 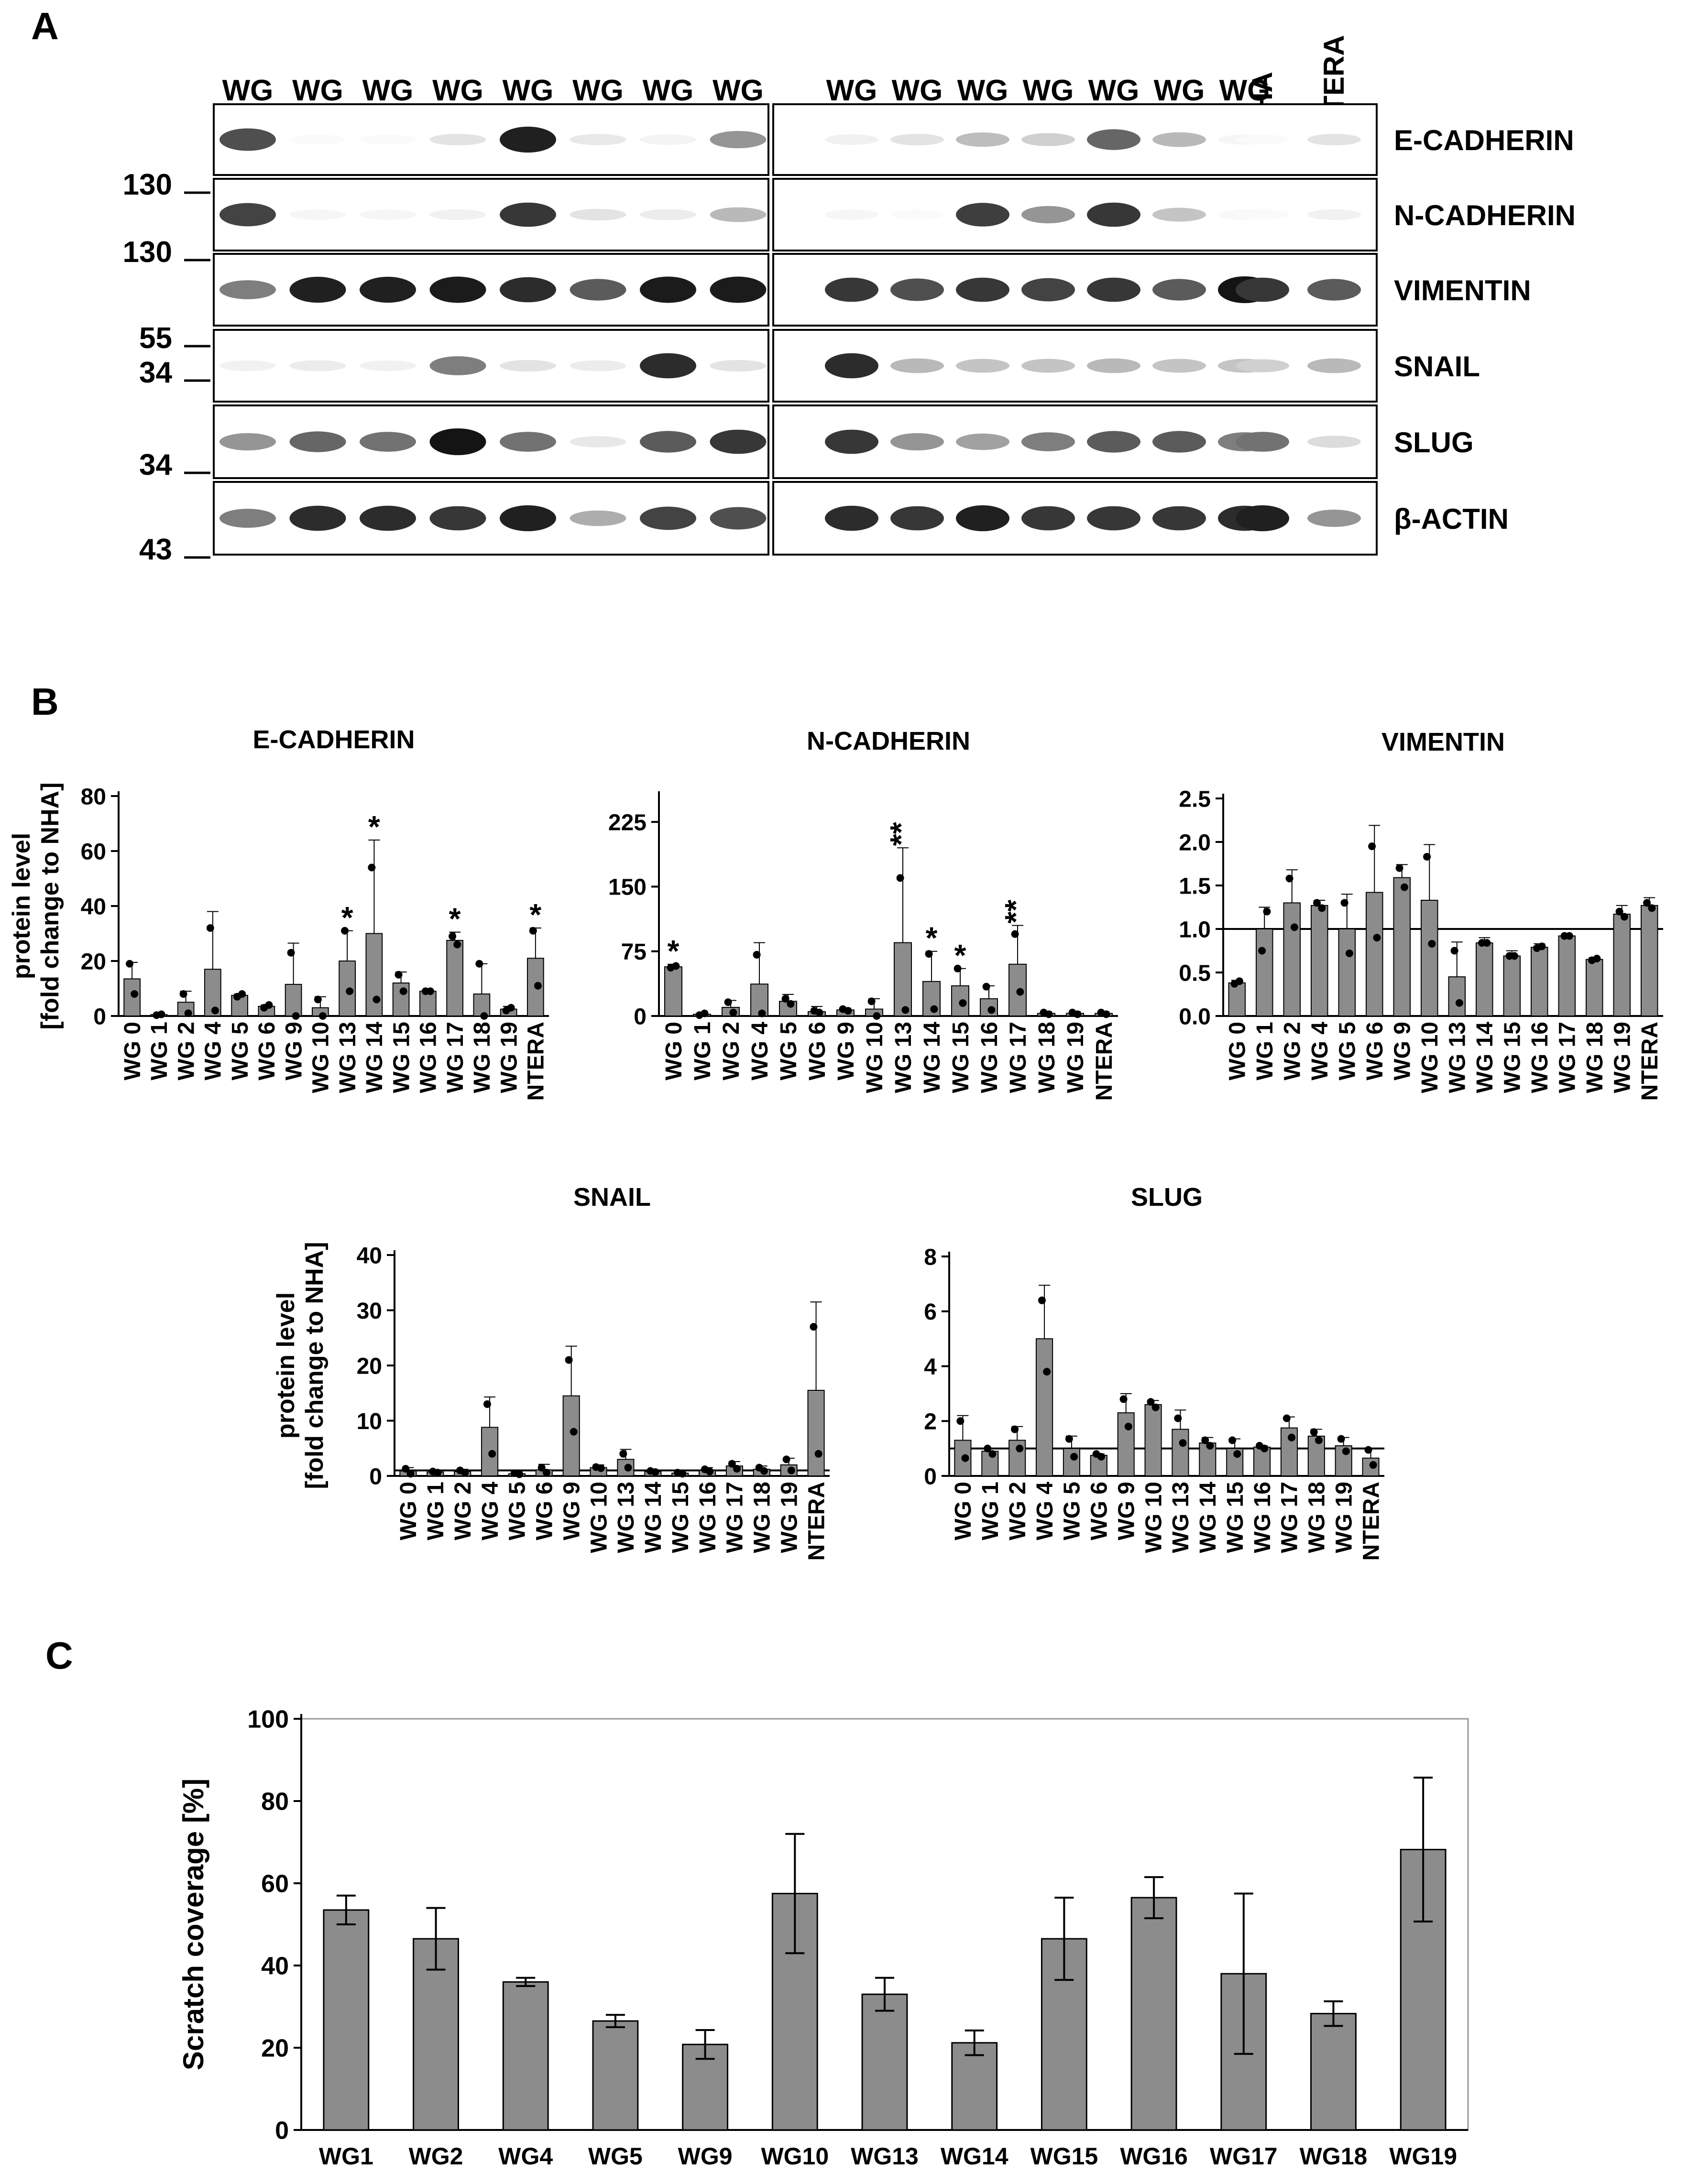 I want to click on y-tick-label: 20, so click(x=93, y=961).